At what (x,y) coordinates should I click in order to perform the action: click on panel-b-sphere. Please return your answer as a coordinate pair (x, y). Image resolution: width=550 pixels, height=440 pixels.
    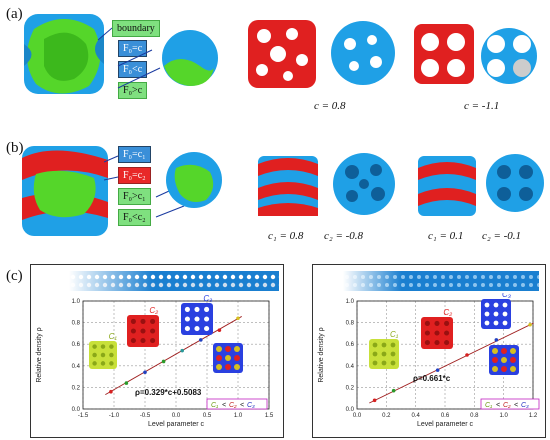
    Looking at the image, I should click on (194, 180).